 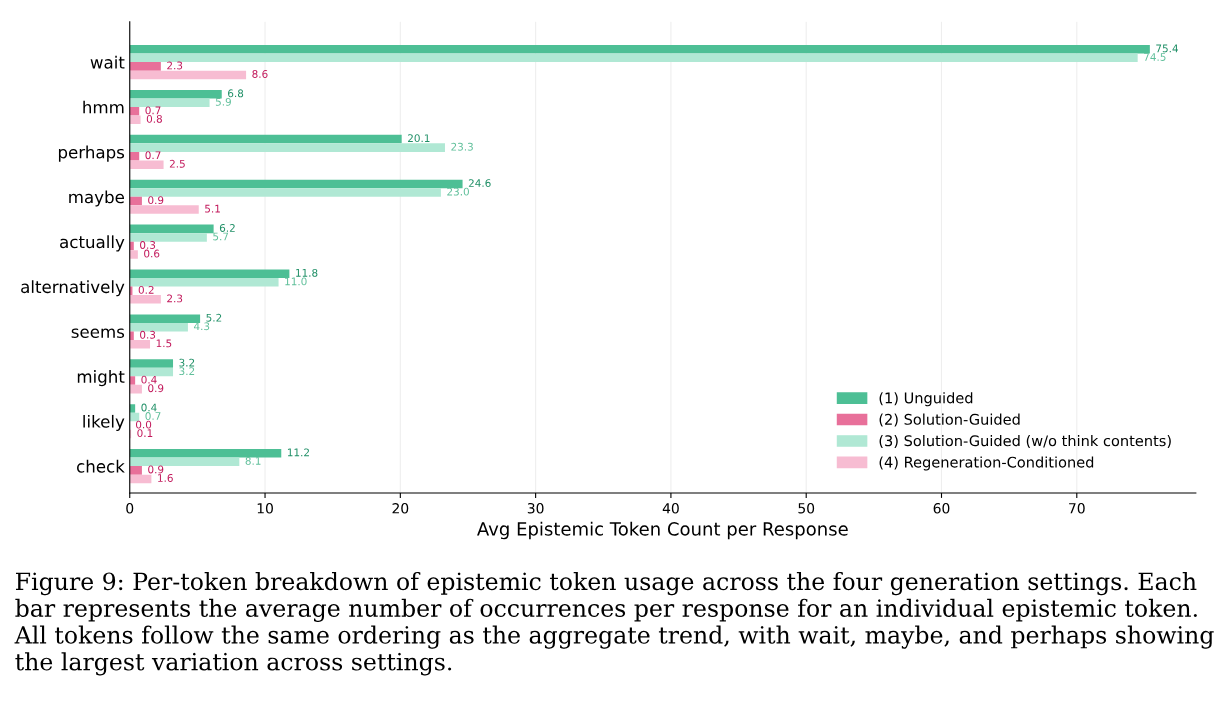 I want to click on data-label: 0.0, so click(x=143, y=424).